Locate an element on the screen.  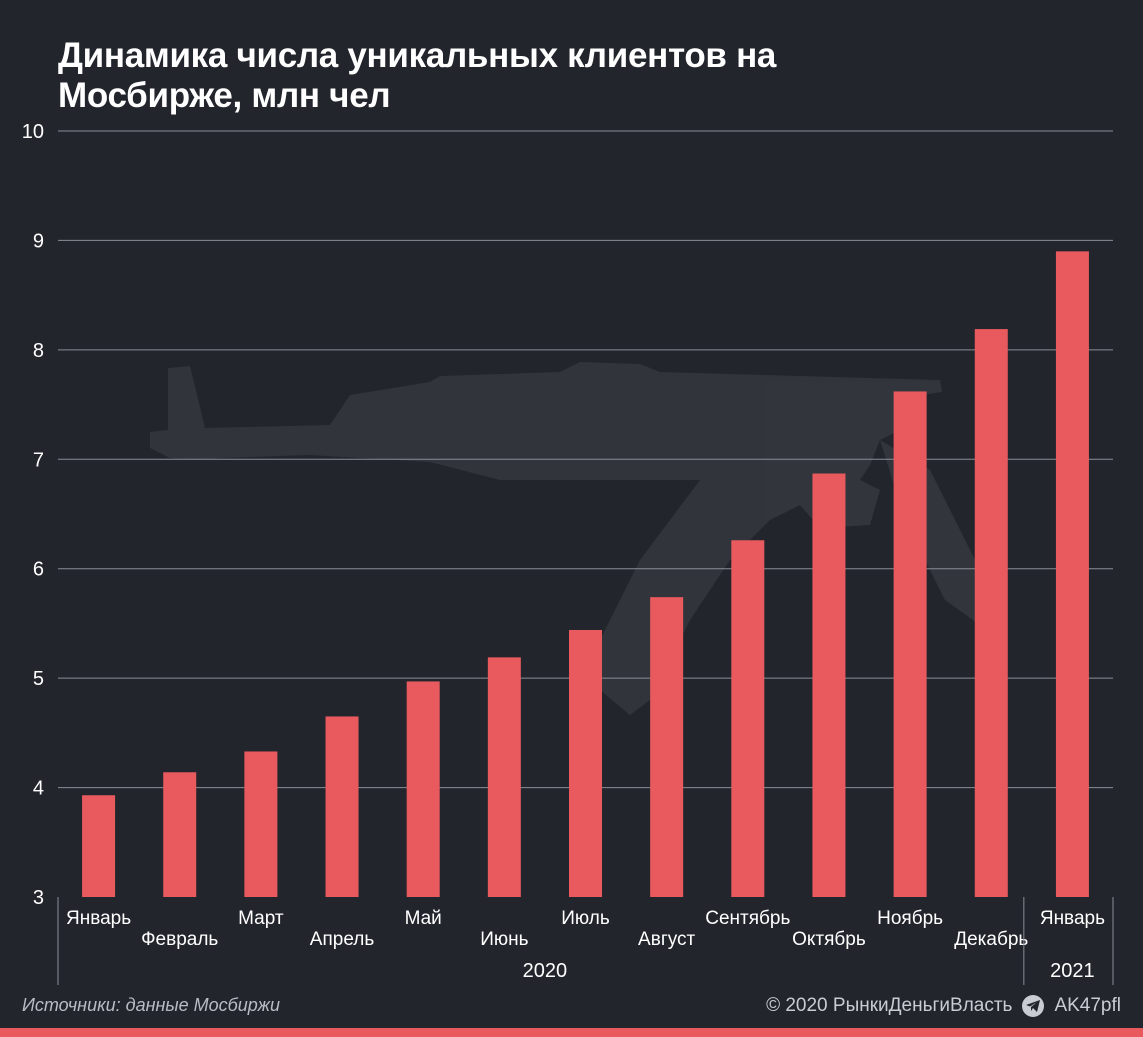
channel-name: AK47pfl is located at coordinates (1087, 1005).